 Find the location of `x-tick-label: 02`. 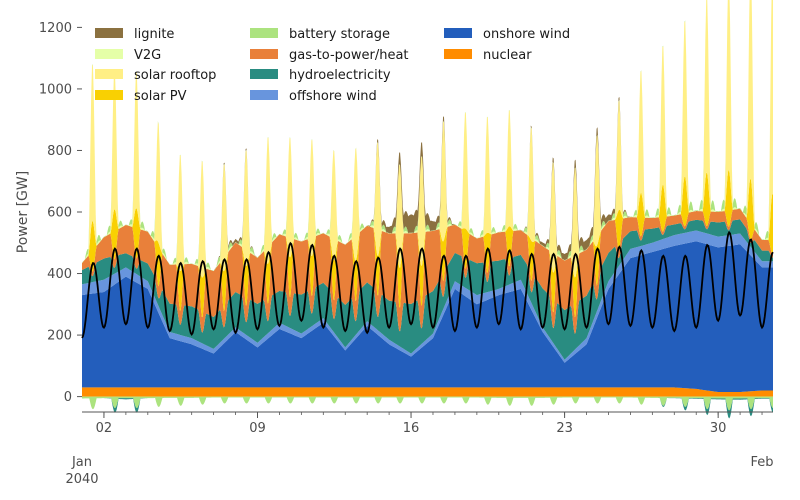

x-tick-label: 02 is located at coordinates (104, 428).